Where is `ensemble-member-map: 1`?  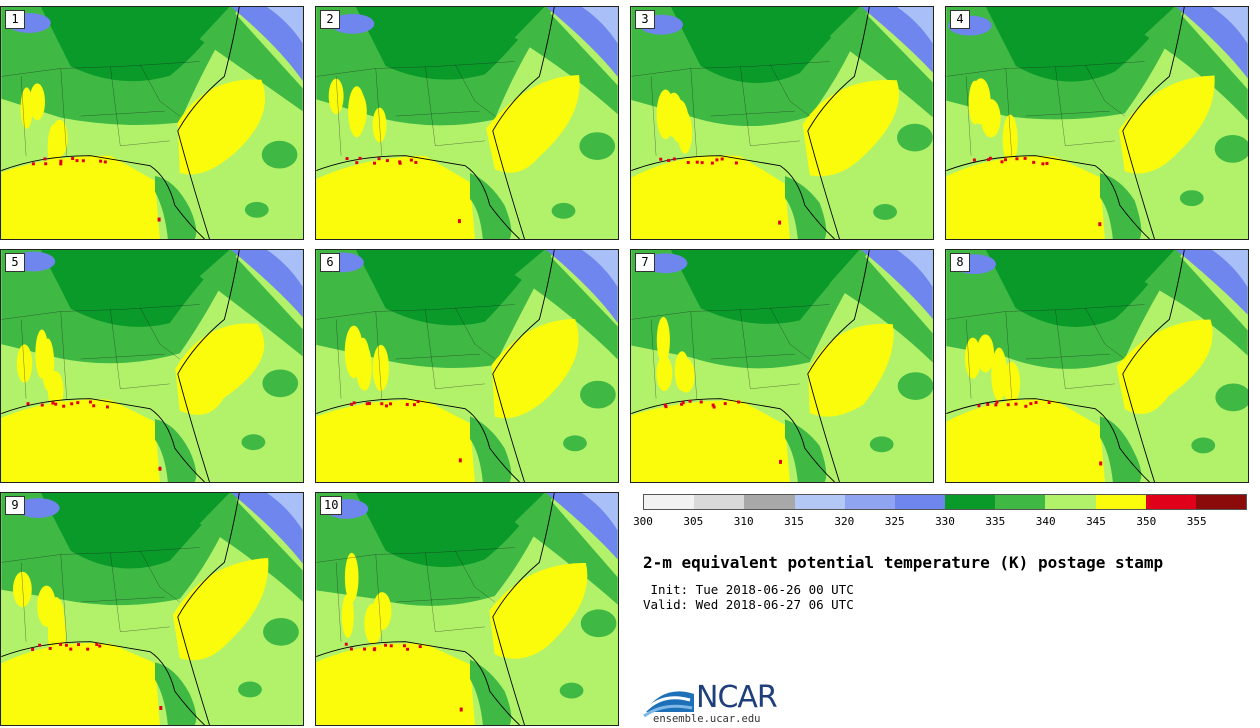
ensemble-member-map: 1 is located at coordinates (152, 123).